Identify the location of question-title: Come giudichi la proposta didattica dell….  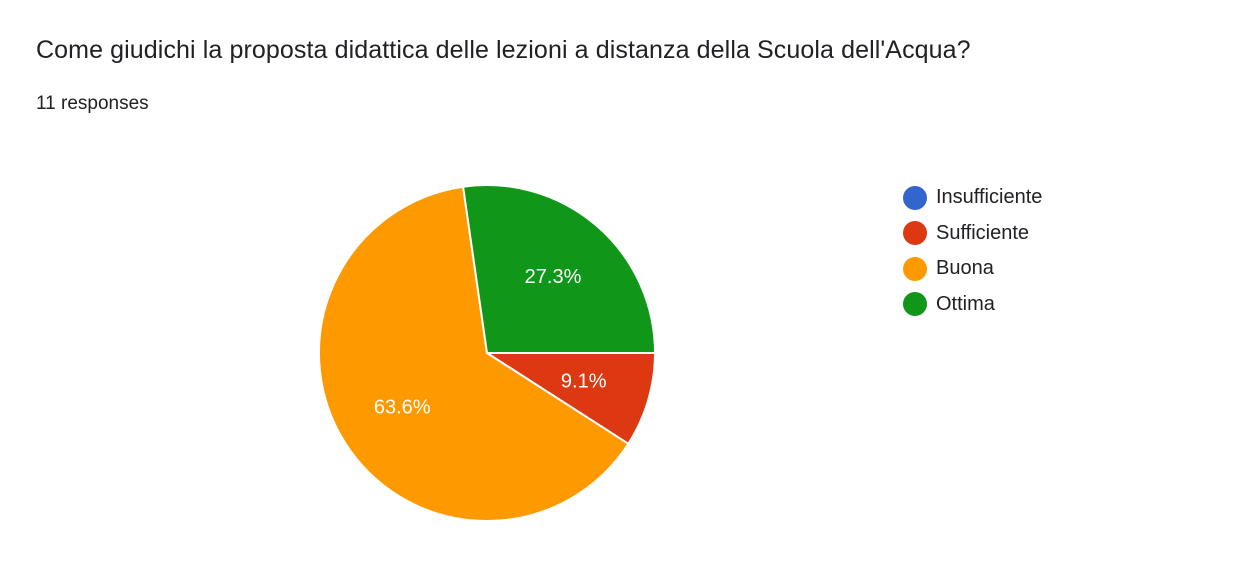
(503, 50).